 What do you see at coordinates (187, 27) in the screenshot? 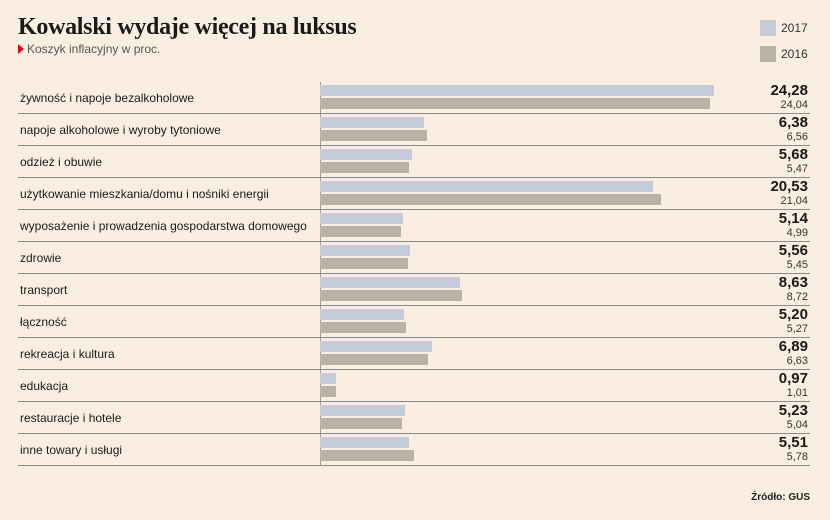
I see `chart-title: Kowalski wydaje więcej na luksus` at bounding box center [187, 27].